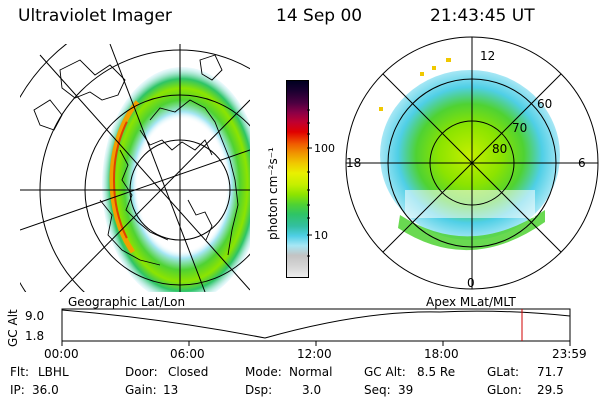  Describe the element at coordinates (544, 104) in the screenshot. I see `mlat-label-60: 60` at that location.